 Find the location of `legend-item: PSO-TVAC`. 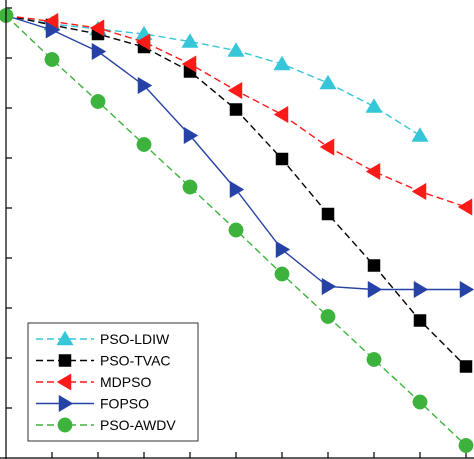

legend-item: PSO-TVAC is located at coordinates (103, 361).